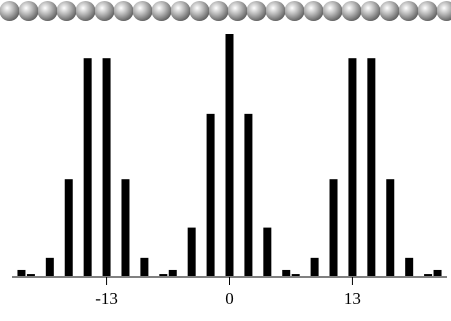 The width and height of the screenshot is (451, 321). Describe the element at coordinates (352, 298) in the screenshot. I see `x-tick-label: 13` at that location.